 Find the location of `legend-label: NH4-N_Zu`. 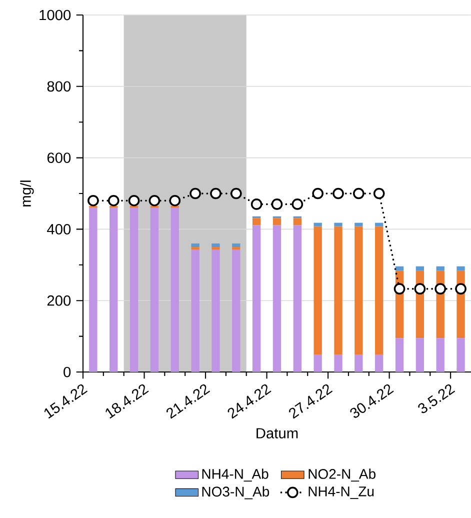

legend-label: NH4-N_Zu is located at coordinates (341, 492).